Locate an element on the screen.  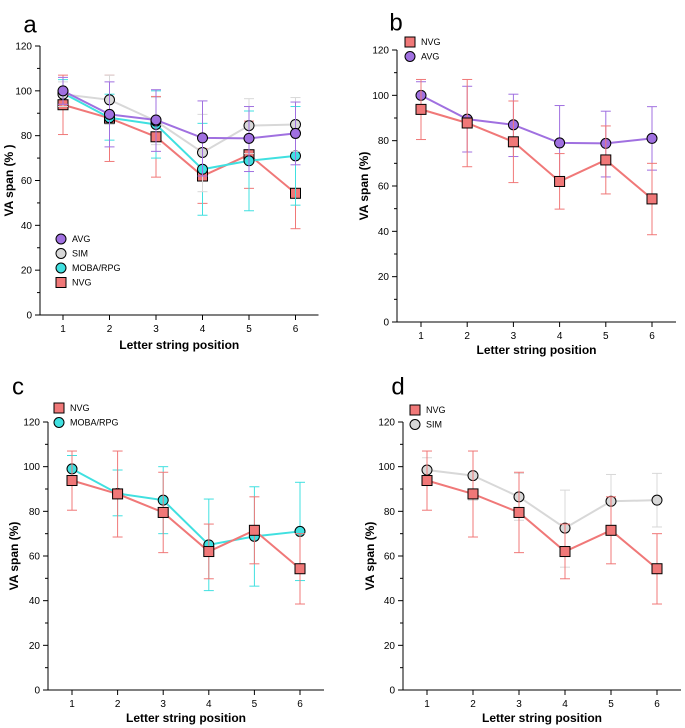
y-axis-title: VA span (% ) is located at coordinates (9, 180).